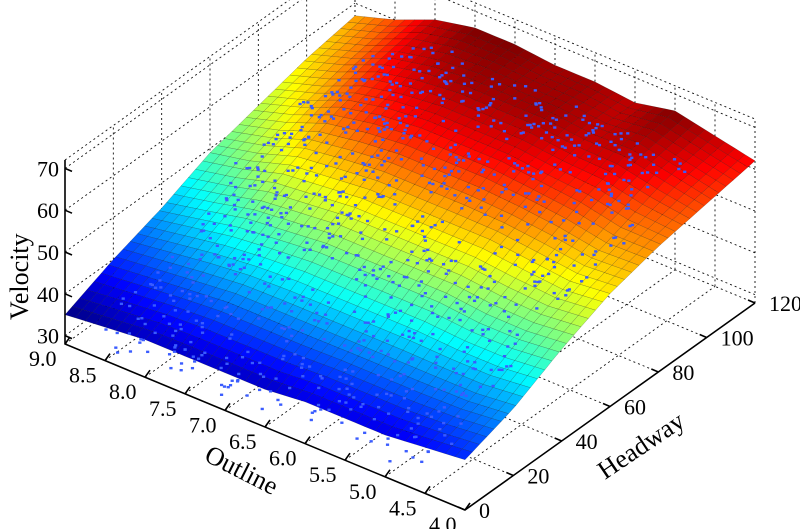  I want to click on x-tick-mark, so click(467, 506).